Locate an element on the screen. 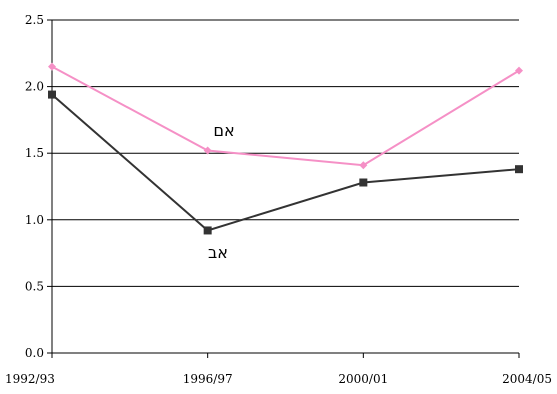 This screenshot has height=394, width=557. y-tick-label: 0.5 is located at coordinates (34, 286).